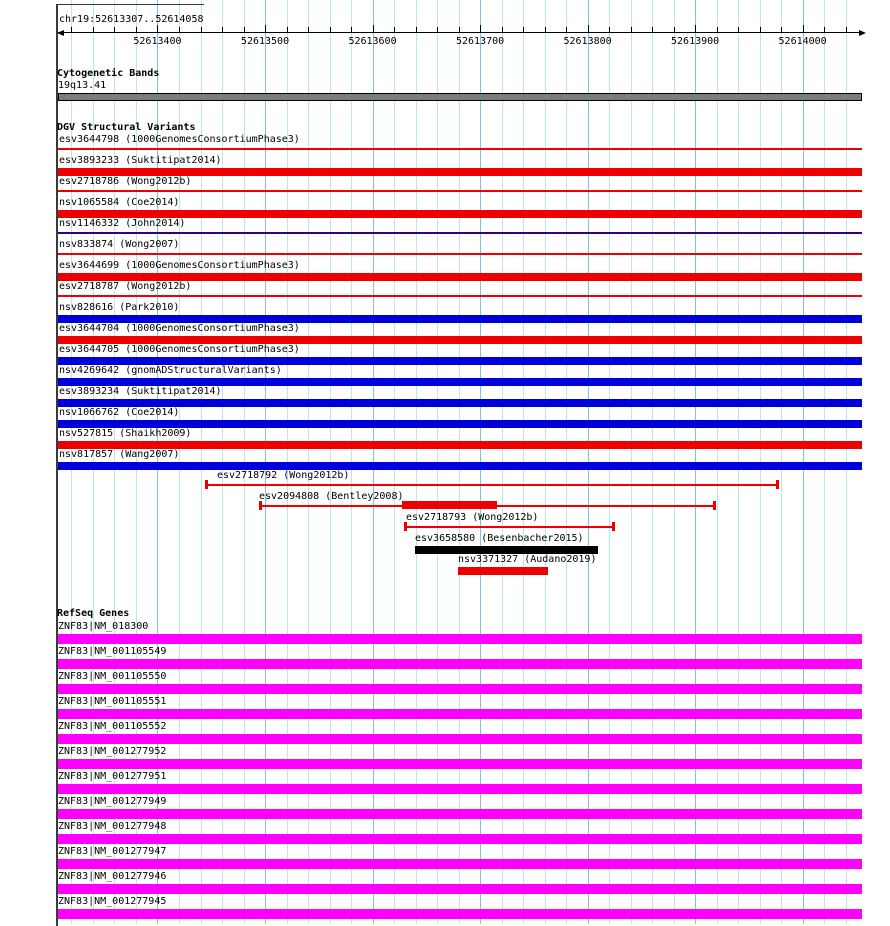 This screenshot has width=890, height=926. Describe the element at coordinates (119, 454) in the screenshot. I see `variant-label: nsv817857 (Wang2007)` at that location.